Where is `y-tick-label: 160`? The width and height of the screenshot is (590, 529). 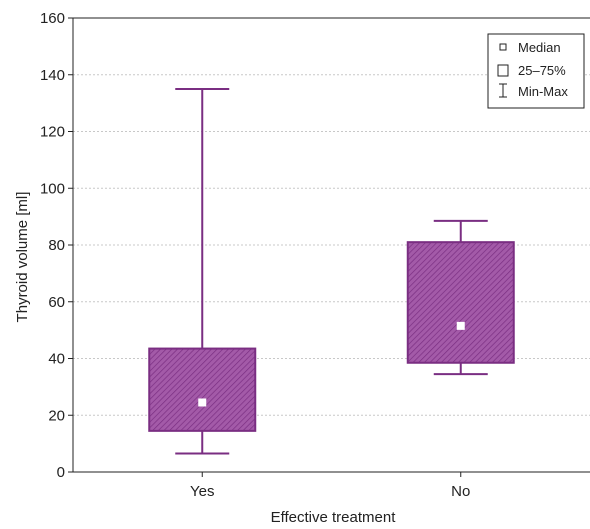 y-tick-label: 160 is located at coordinates (52, 18).